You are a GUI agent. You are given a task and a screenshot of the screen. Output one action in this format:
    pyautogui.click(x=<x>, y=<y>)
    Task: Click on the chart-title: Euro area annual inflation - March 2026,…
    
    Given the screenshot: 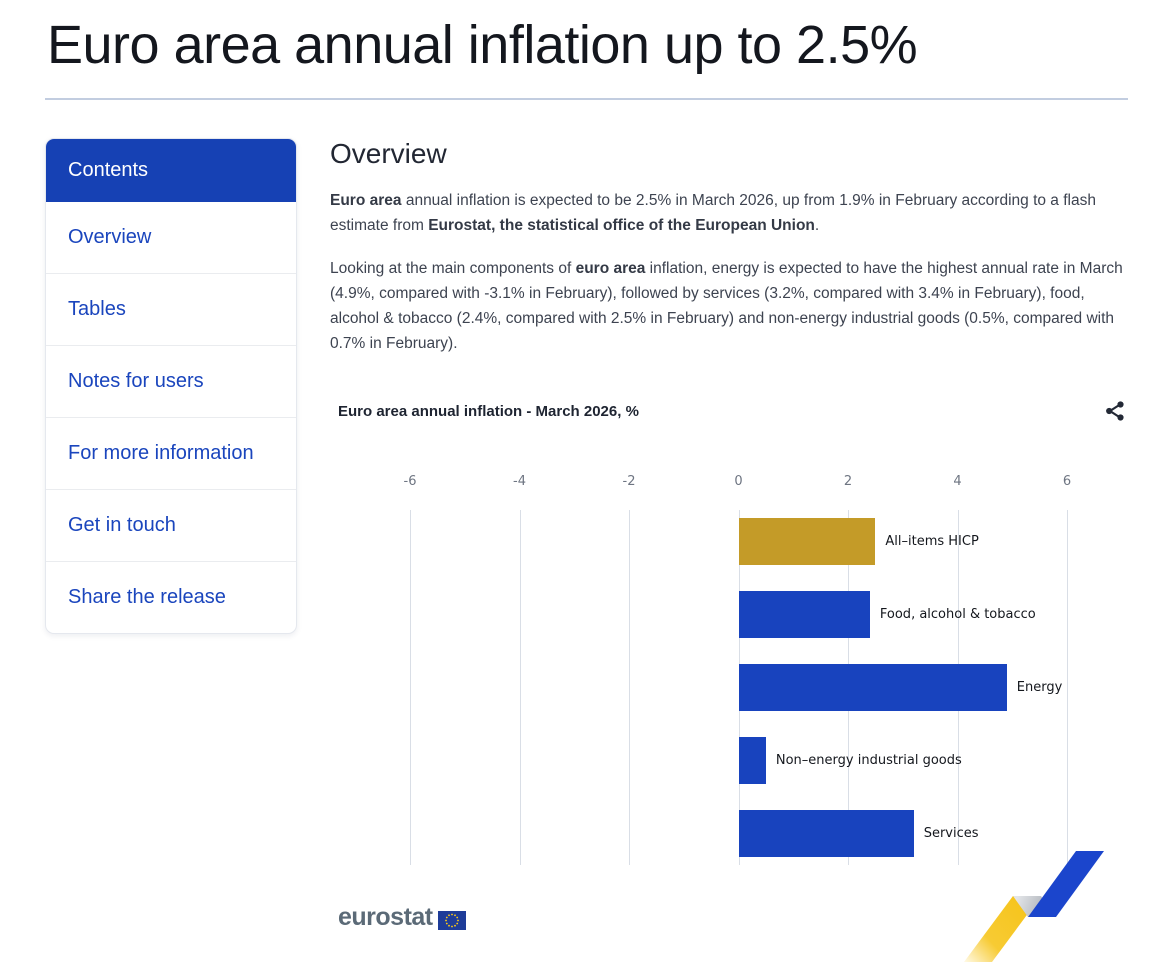 What is the action you would take?
    pyautogui.click(x=488, y=411)
    